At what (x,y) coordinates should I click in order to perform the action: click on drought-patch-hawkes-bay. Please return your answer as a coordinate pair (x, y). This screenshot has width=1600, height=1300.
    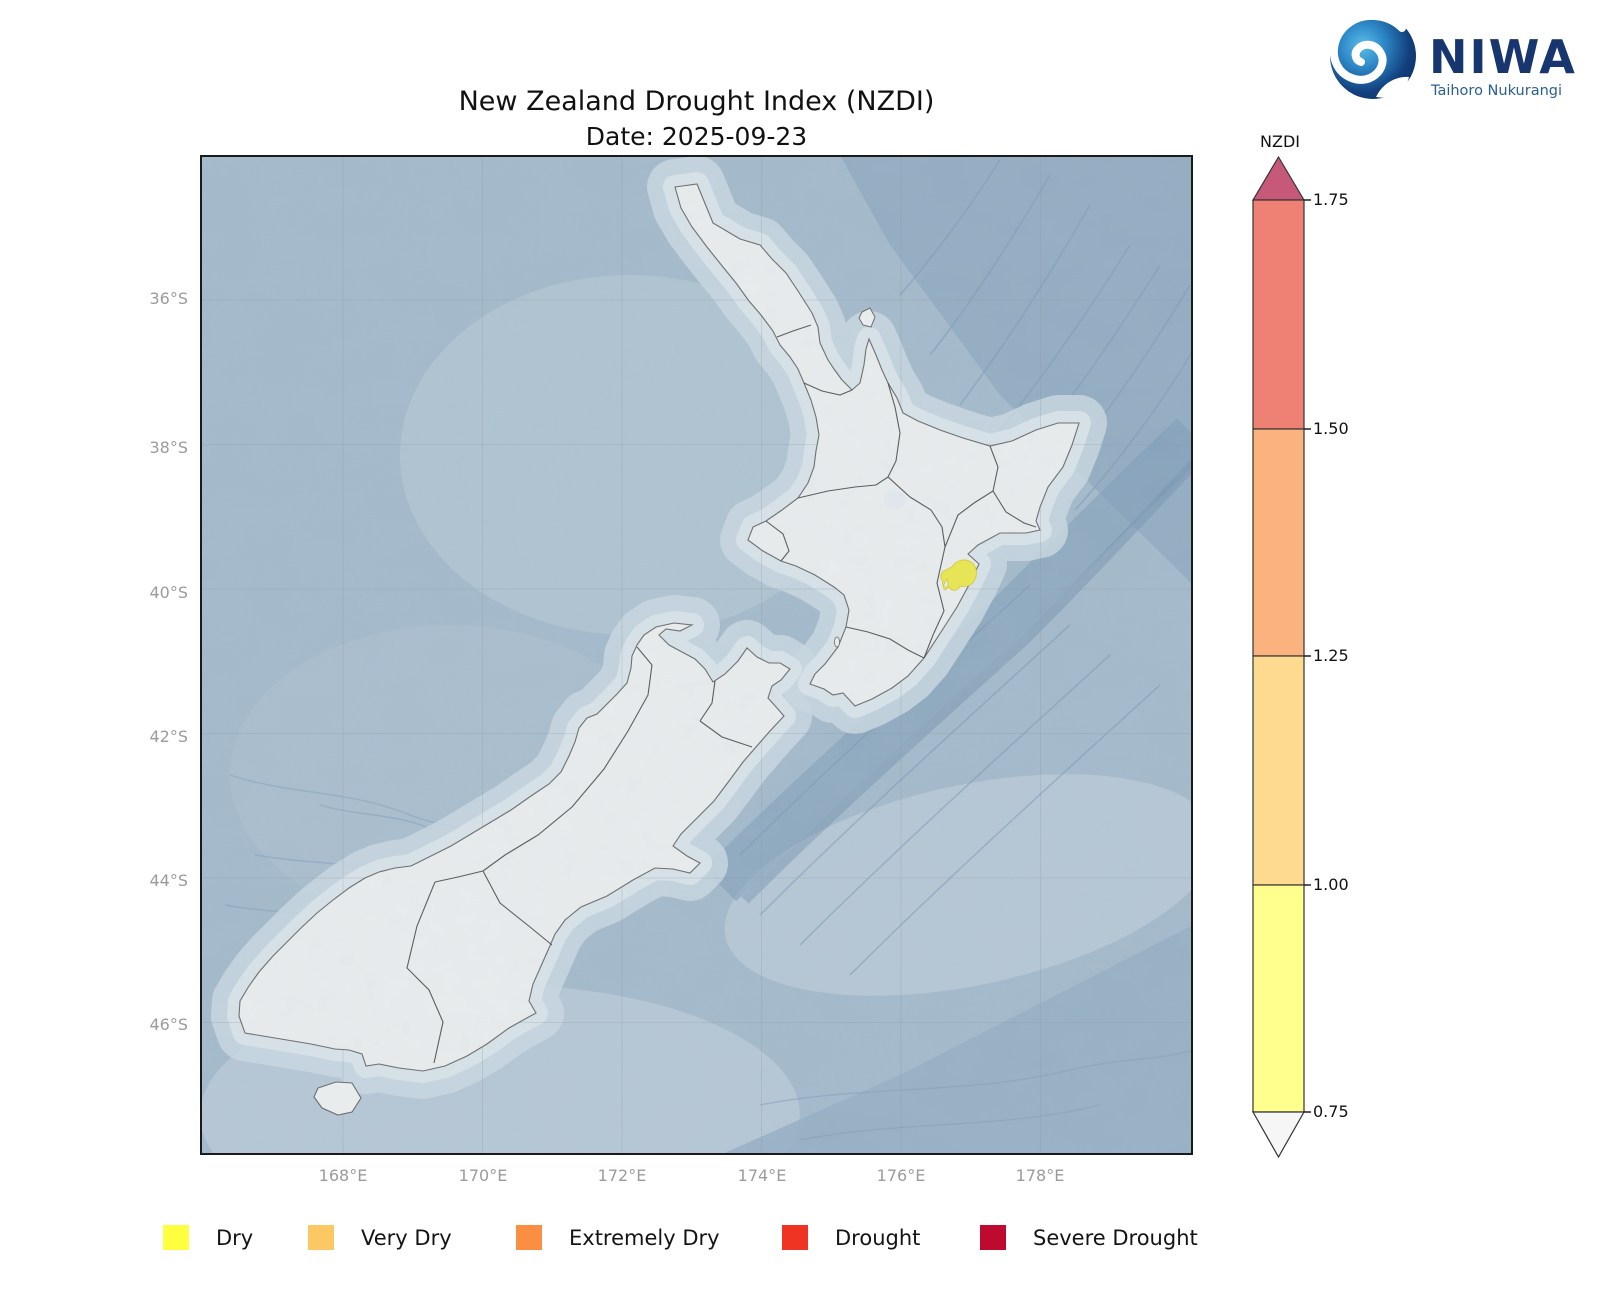
    Looking at the image, I should click on (958, 575).